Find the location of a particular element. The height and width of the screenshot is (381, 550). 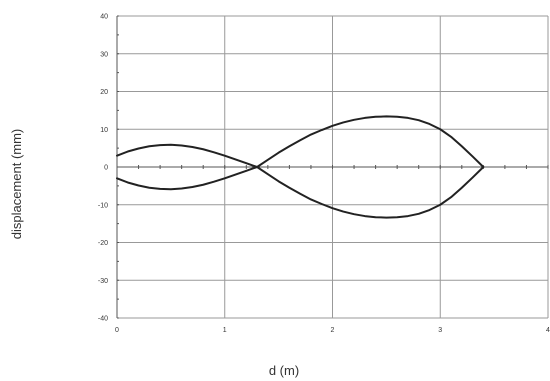

y-tick-label: 40 is located at coordinates (104, 17).